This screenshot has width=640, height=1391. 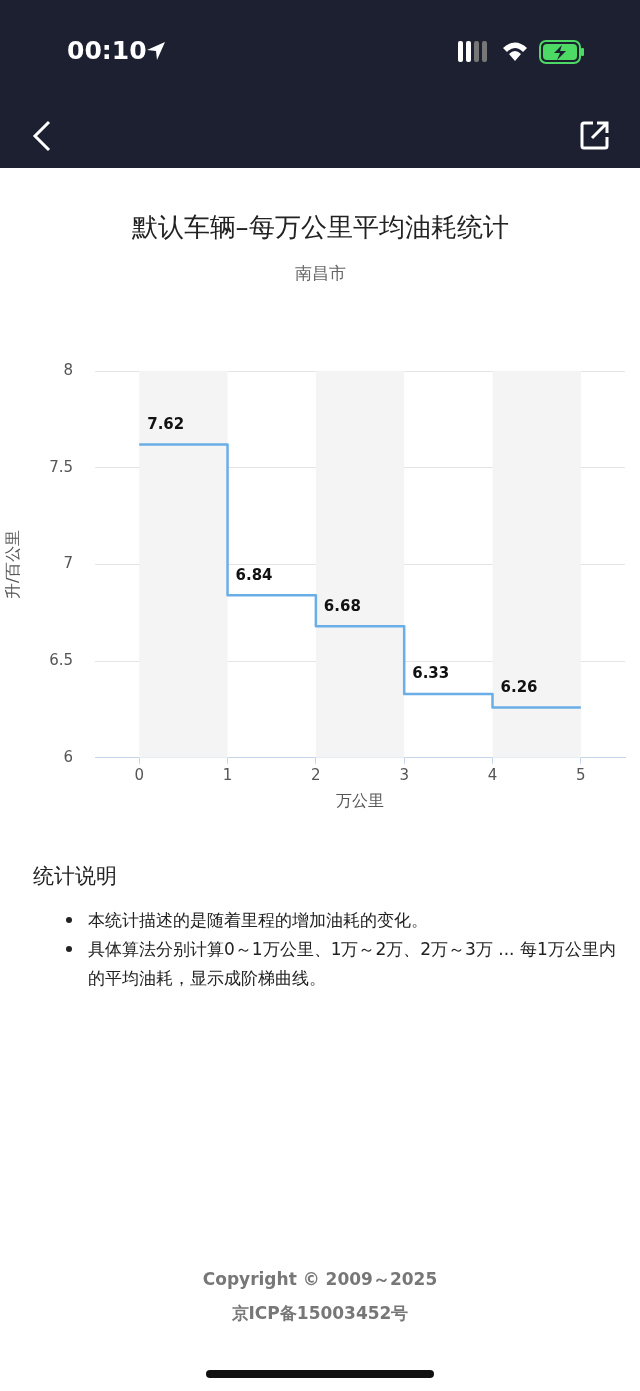 I want to click on x-tick-label: 4, so click(x=492, y=774).